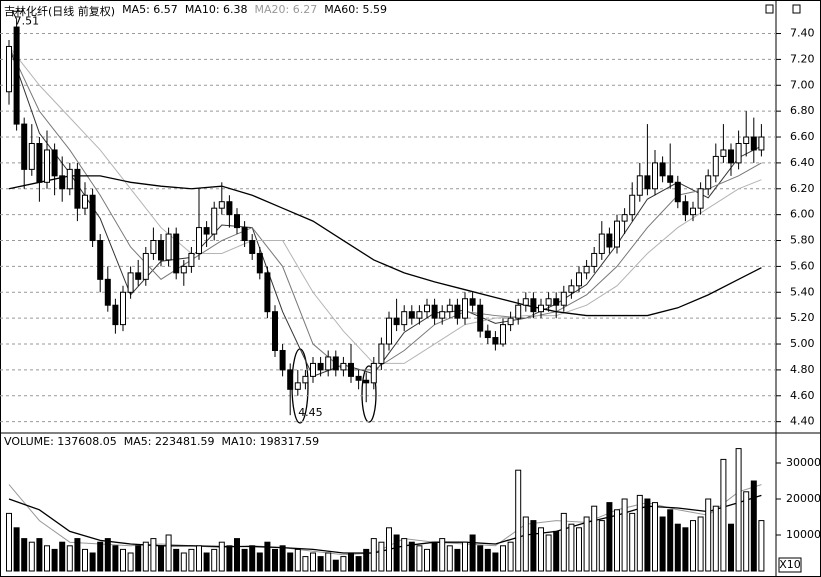  I want to click on y-tick-label: 4.40, so click(802, 421).